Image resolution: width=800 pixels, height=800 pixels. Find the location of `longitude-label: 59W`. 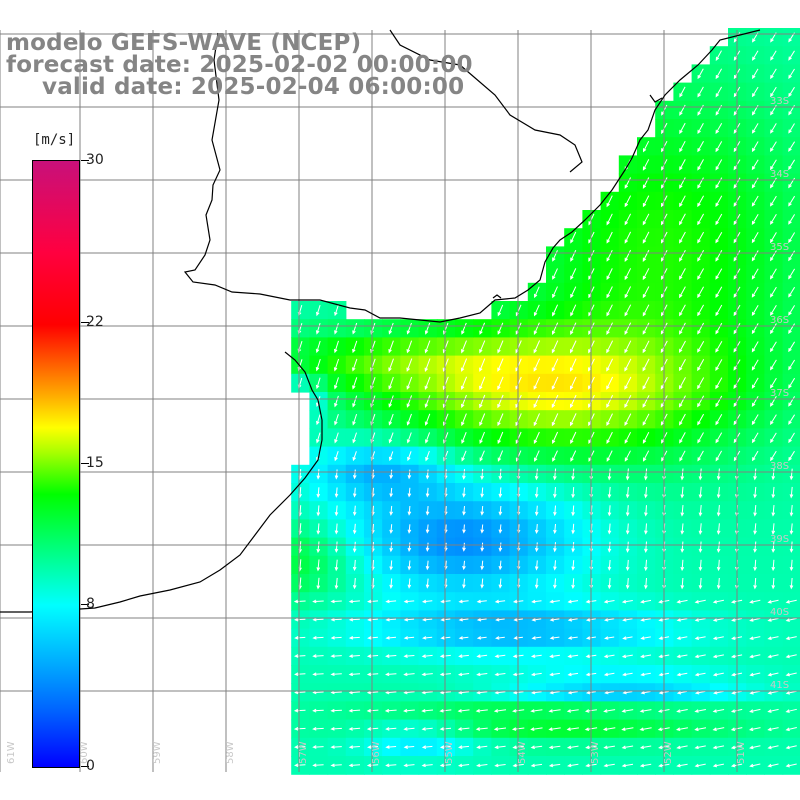

longitude-label: 59W is located at coordinates (157, 752).